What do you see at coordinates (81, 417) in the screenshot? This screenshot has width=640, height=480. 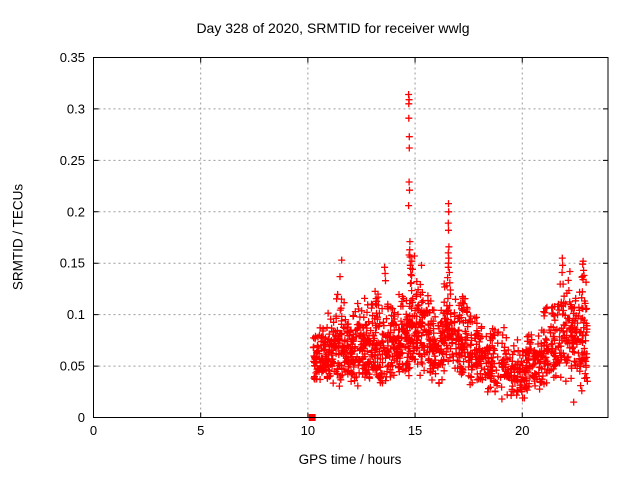 I see `y-tick-label: 0` at bounding box center [81, 417].